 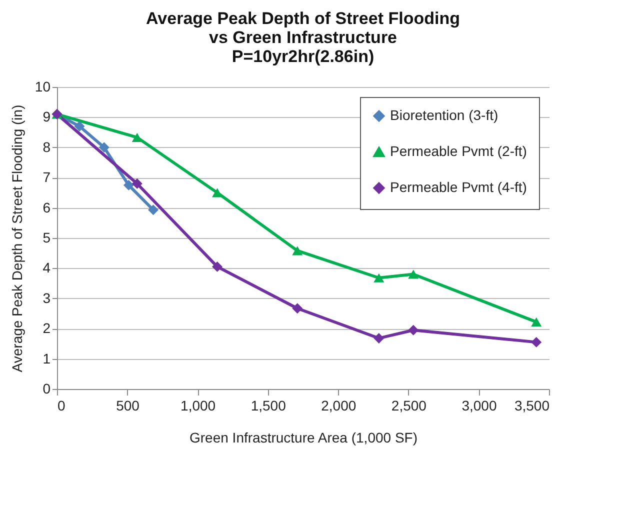 What do you see at coordinates (46, 358) in the screenshot?
I see `y-tick-label: 1` at bounding box center [46, 358].